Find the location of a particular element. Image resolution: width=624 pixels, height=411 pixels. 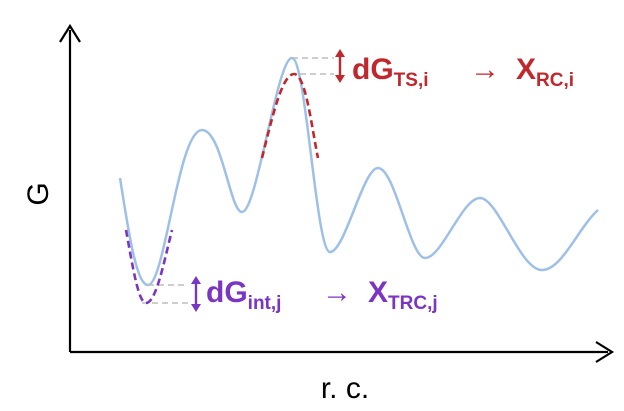

ts-dg-subscript: TS,i is located at coordinates (411, 80).